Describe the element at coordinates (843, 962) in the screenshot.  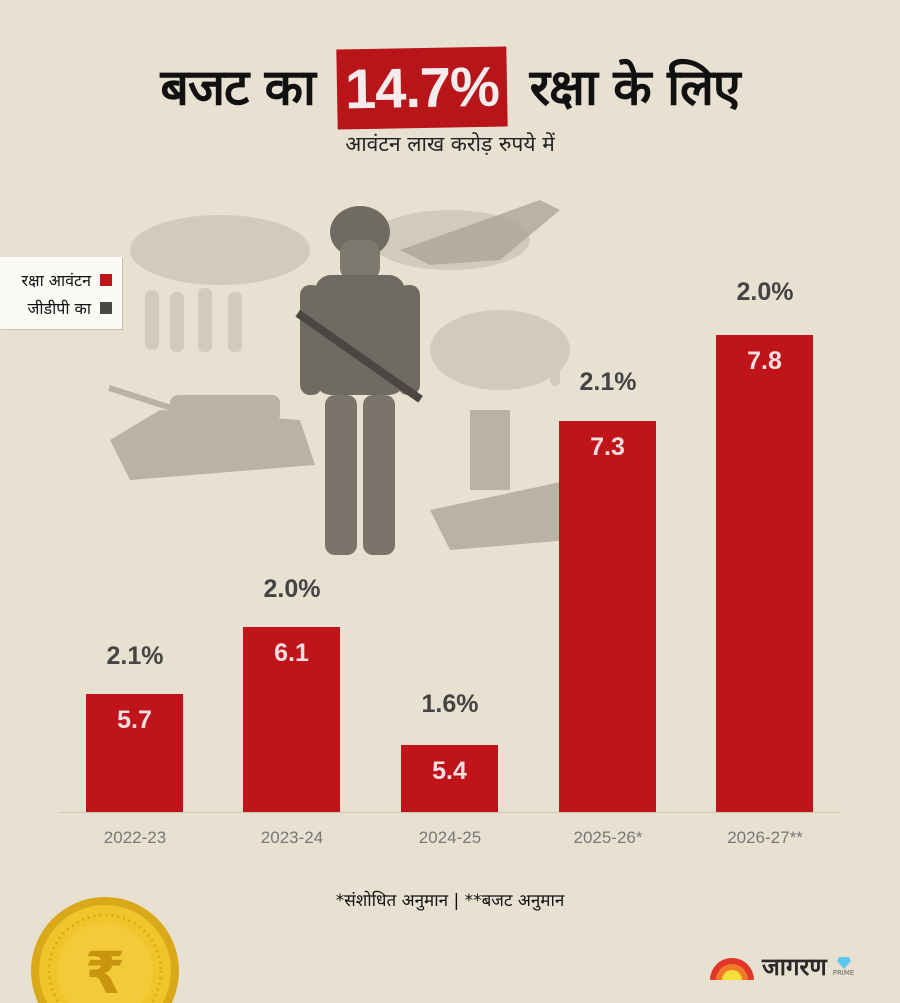
I see `diamond-icon` at that location.